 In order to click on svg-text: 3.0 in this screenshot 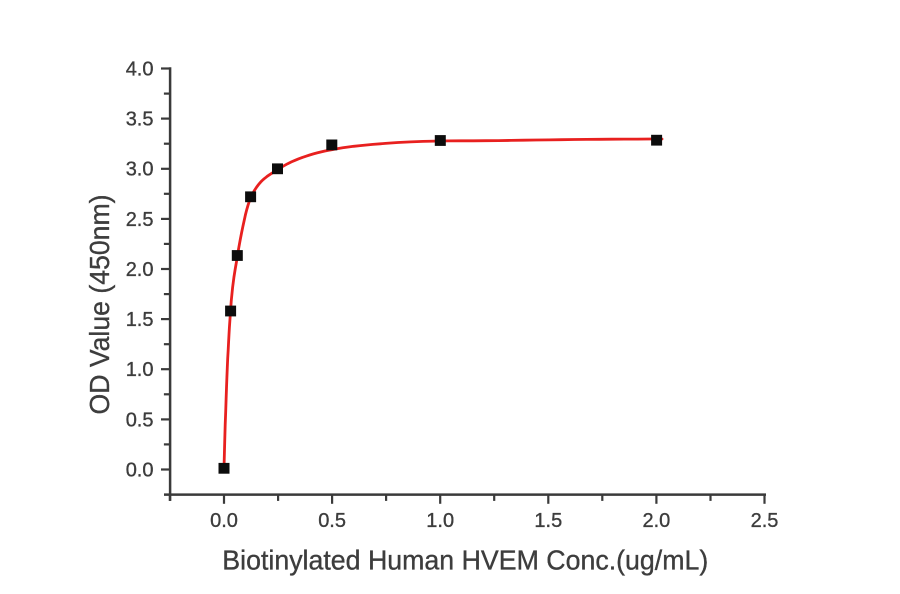, I will do `click(140, 170)`.